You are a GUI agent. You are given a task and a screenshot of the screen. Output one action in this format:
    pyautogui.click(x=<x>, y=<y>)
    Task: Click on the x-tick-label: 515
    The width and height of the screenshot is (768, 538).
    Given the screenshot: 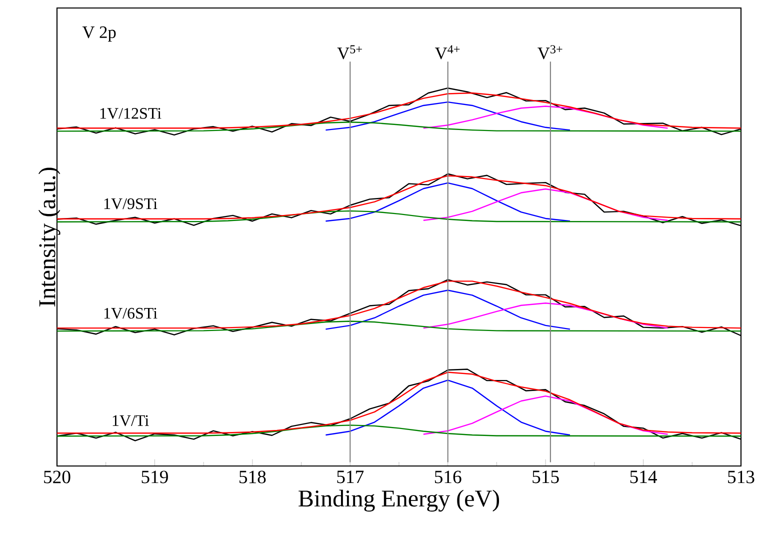 What is the action you would take?
    pyautogui.click(x=545, y=477)
    